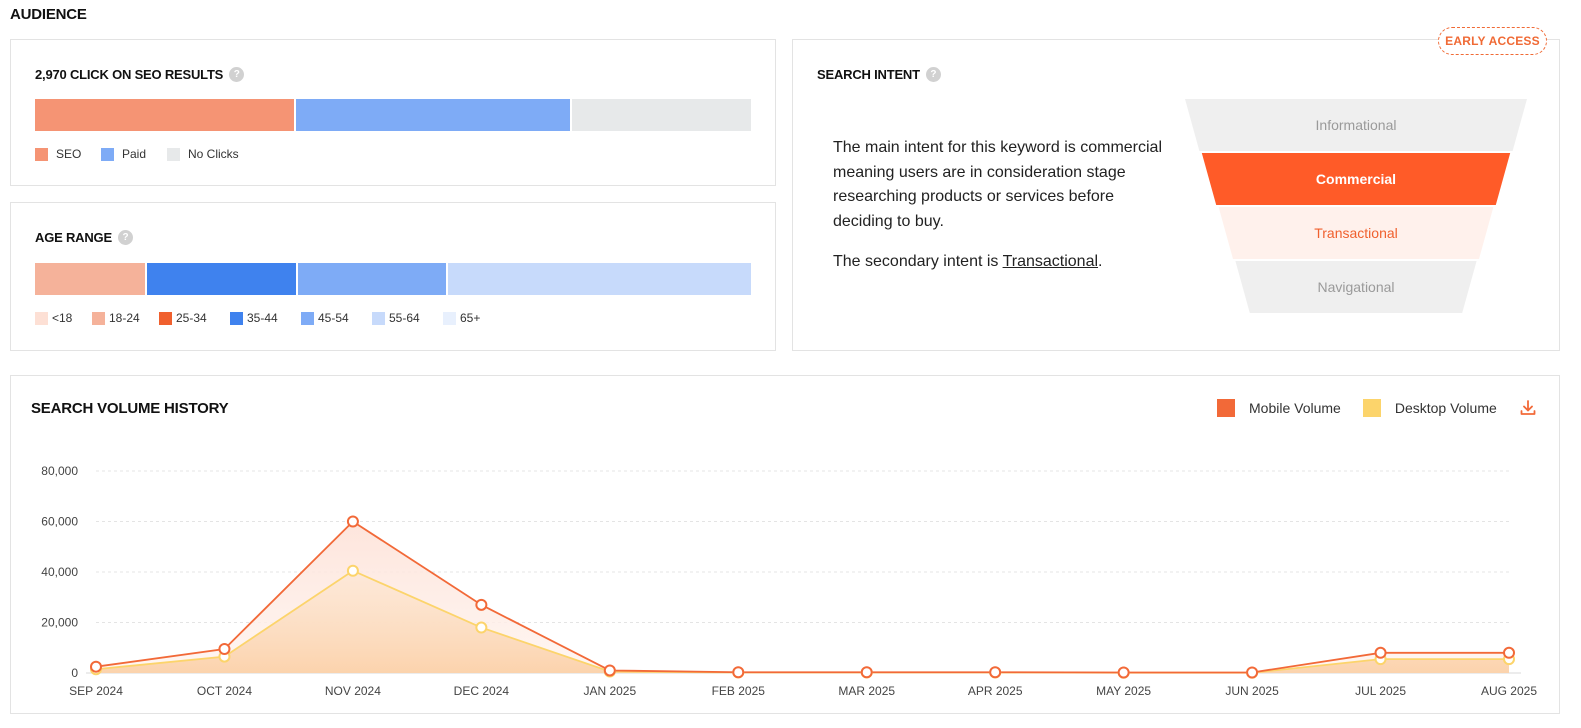  Describe the element at coordinates (262, 318) in the screenshot. I see `legend-label: 35-44` at that location.